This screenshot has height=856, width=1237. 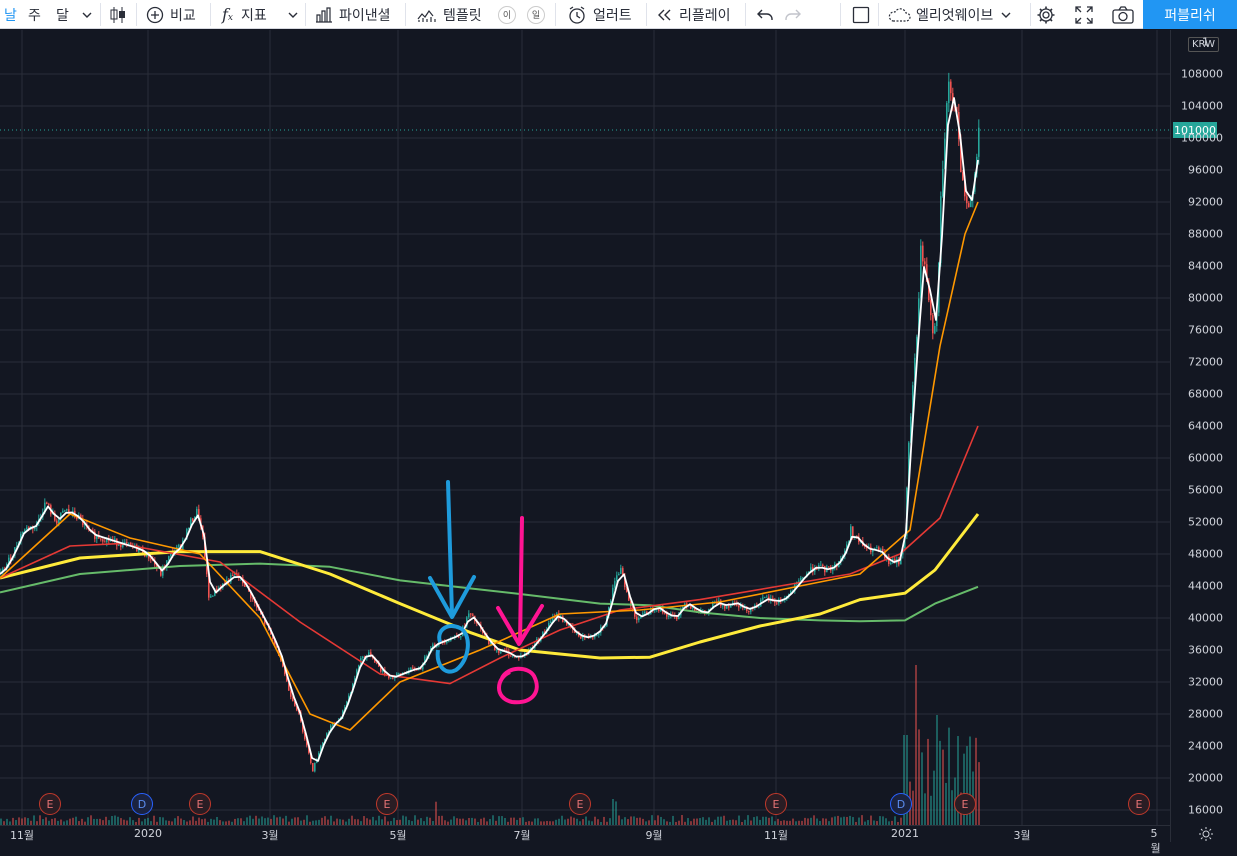 What do you see at coordinates (793, 14) in the screenshot?
I see `redo-icon` at bounding box center [793, 14].